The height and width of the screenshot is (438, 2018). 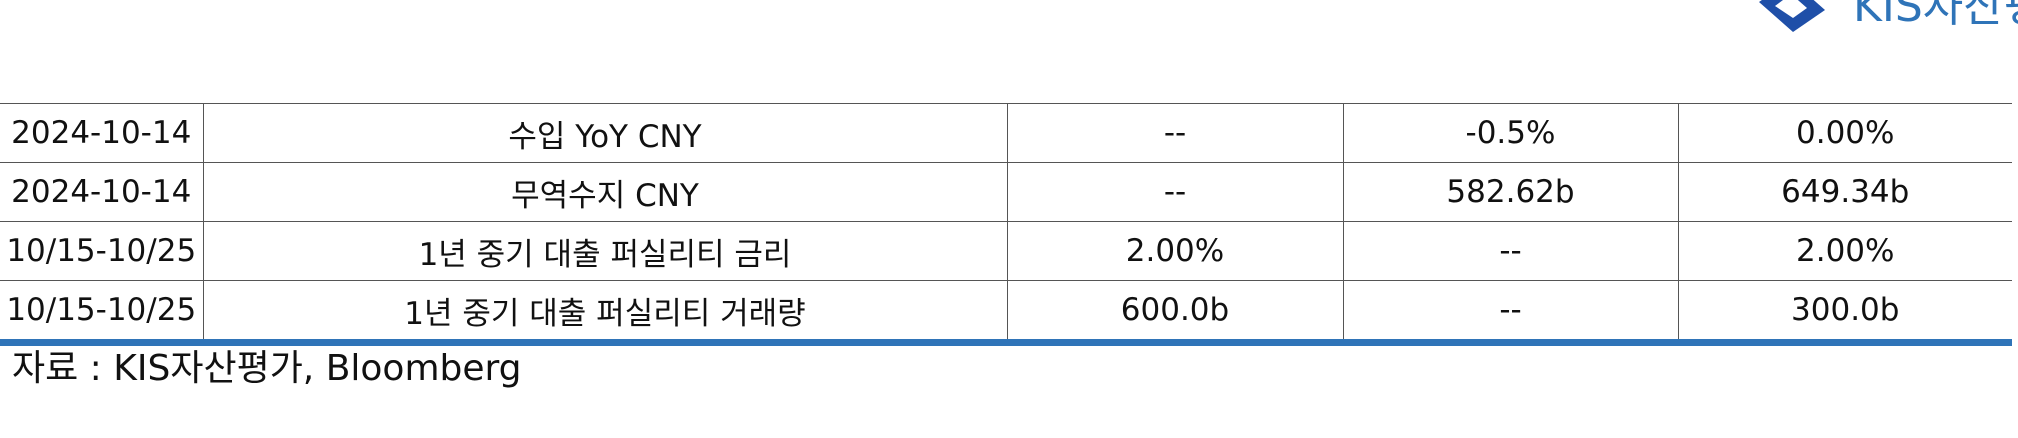 What do you see at coordinates (1935, 16) in the screenshot?
I see `logo-text: KIS자산평가` at bounding box center [1935, 16].